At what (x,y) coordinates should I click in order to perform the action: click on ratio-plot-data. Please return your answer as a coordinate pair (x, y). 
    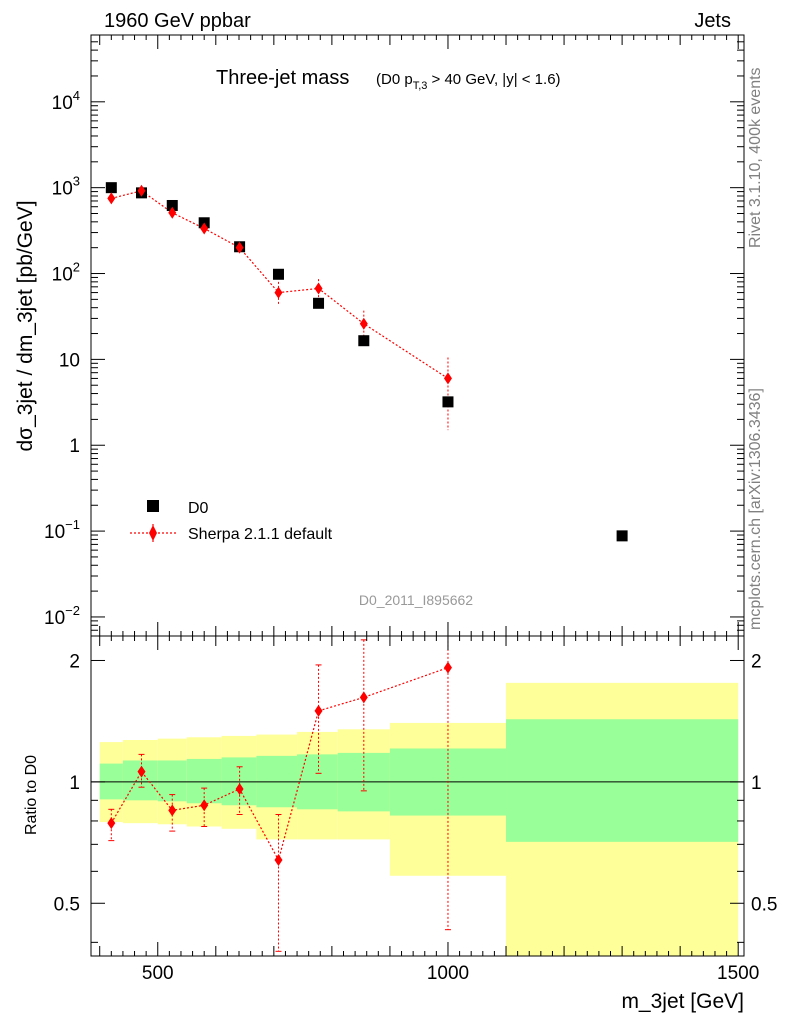
    Looking at the image, I should click on (279, 794).